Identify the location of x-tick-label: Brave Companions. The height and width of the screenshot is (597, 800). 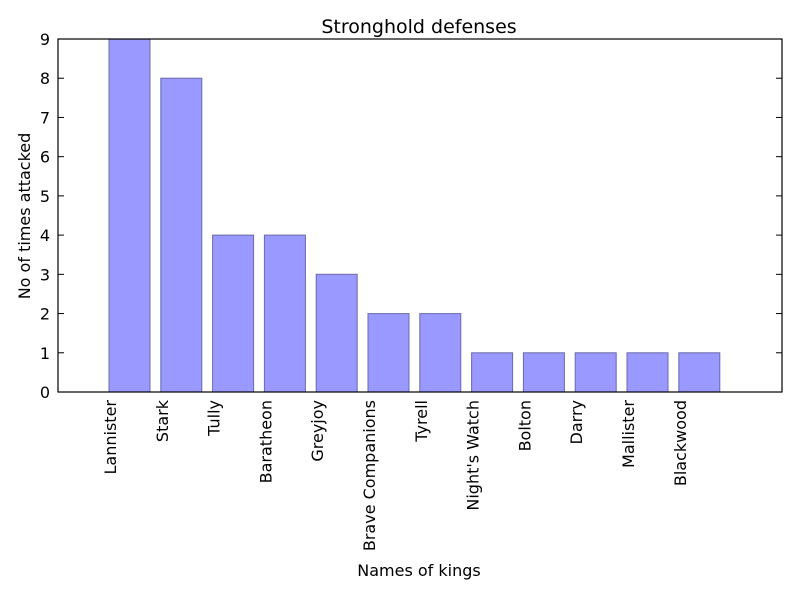
(369, 475).